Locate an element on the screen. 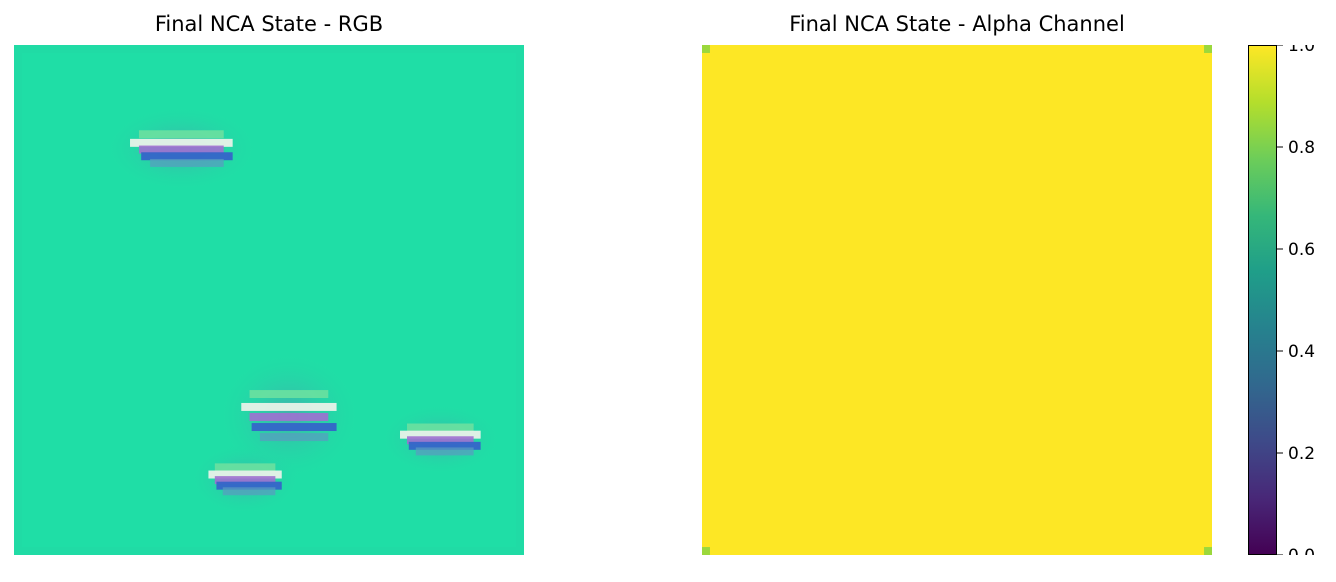 This screenshot has height=582, width=1336. colorbar-ticks: 0.0 0.2 0.4 0.6 0.8 1.0 is located at coordinates (1296, 300).